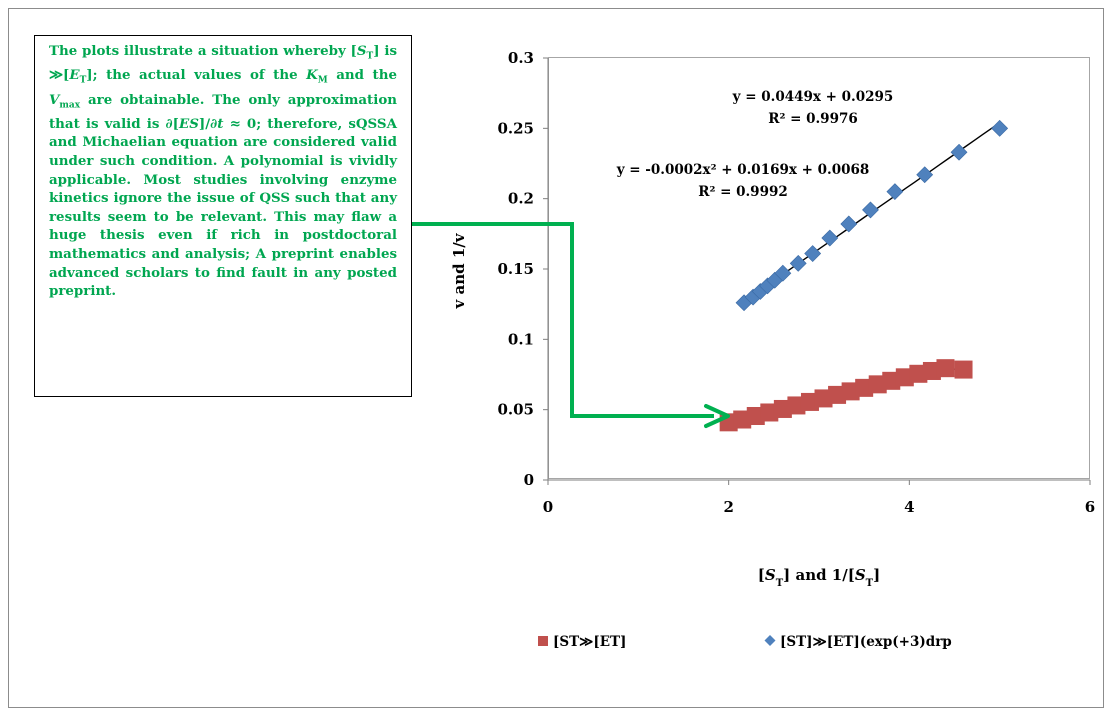 The width and height of the screenshot is (1107, 711). I want to click on red-trendline-r2: R² = 0.9992, so click(743, 192).